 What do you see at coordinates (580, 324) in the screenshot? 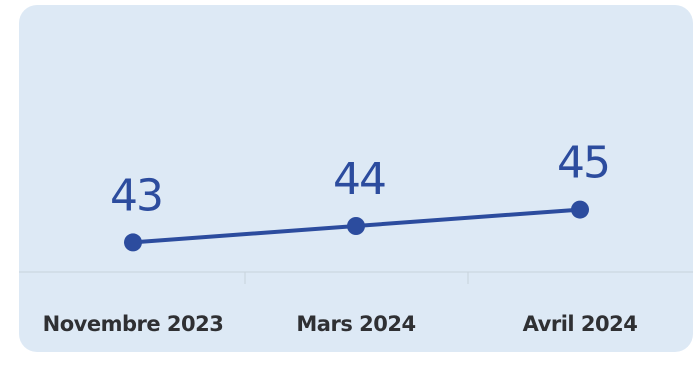
I see `category-label-3: Avril 2024` at bounding box center [580, 324].